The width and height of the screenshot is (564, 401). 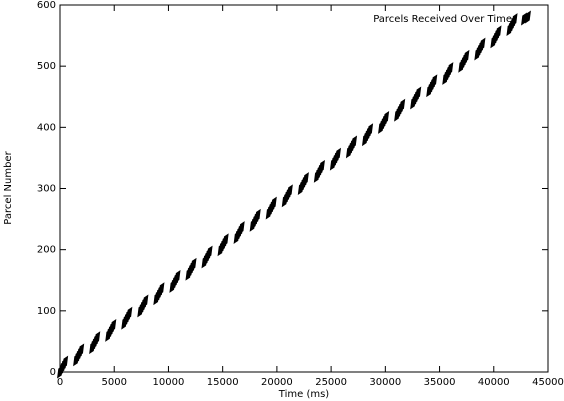 What do you see at coordinates (46, 311) in the screenshot?
I see `y-tick-label: 100` at bounding box center [46, 311].